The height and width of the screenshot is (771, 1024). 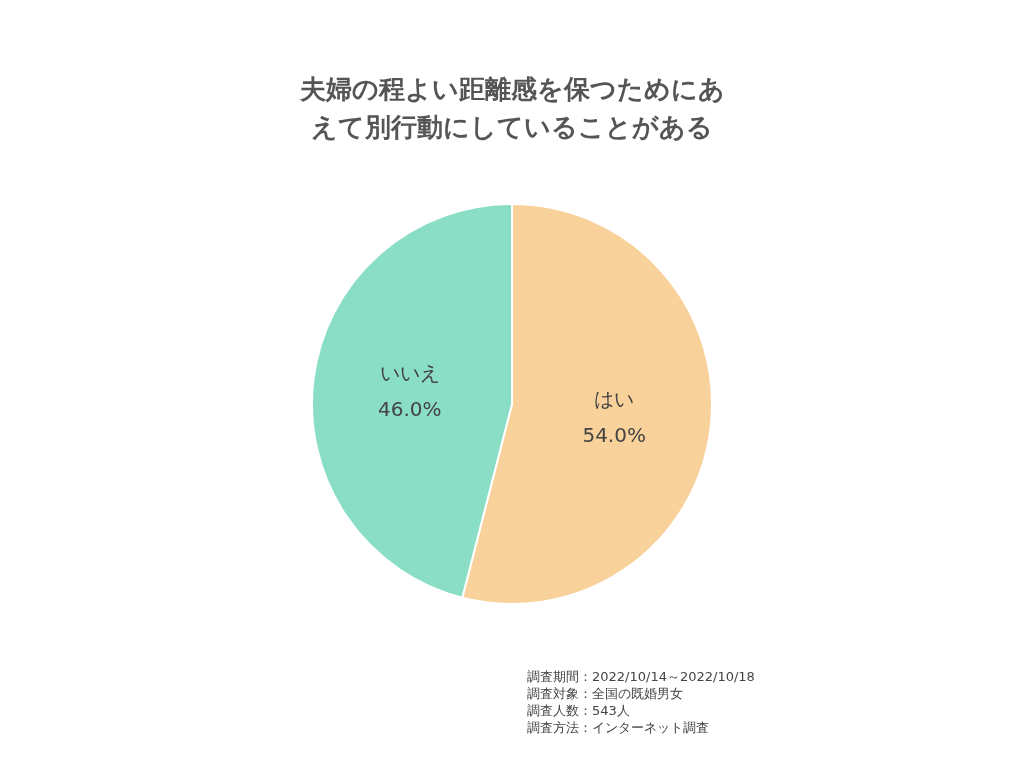 I want to click on text: 調査期間：2022/10/14～2022/10/18, so click(x=641, y=676).